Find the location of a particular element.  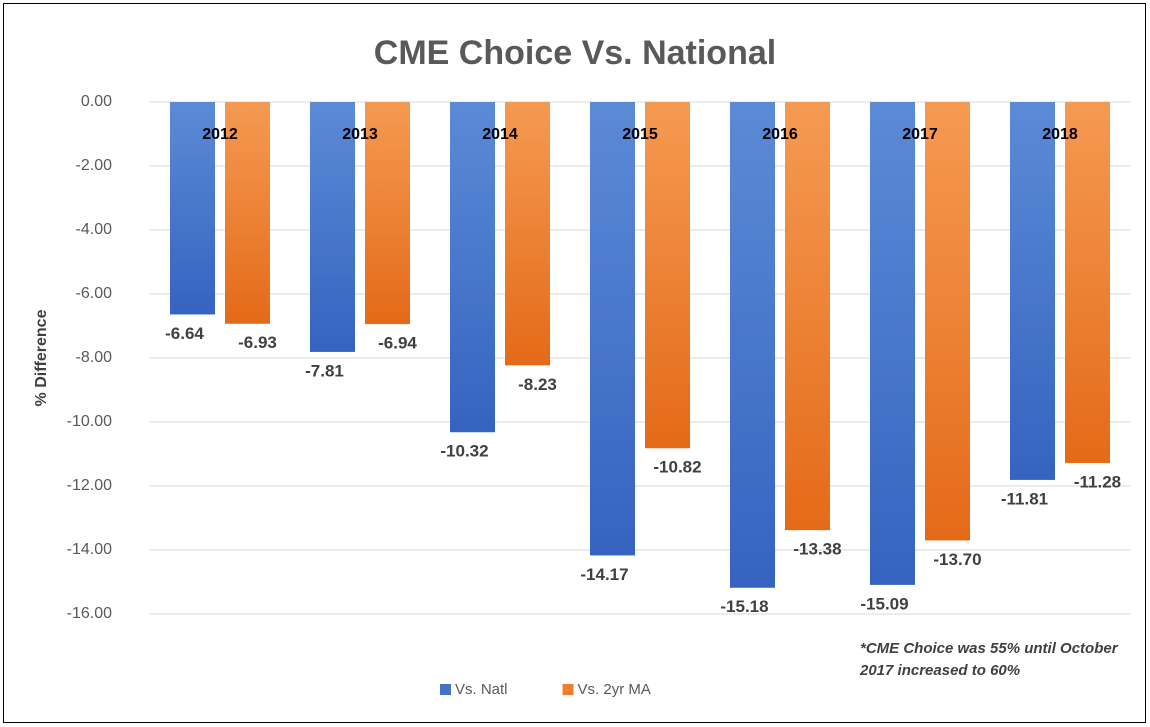

data-label: -13.38 is located at coordinates (817, 549).